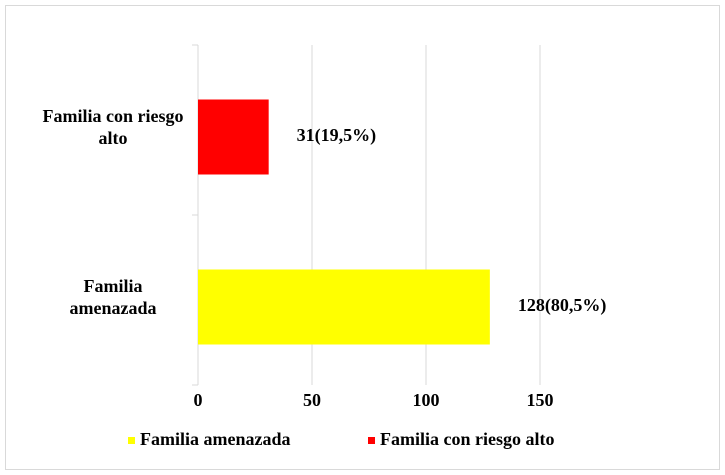 Image resolution: width=725 pixels, height=475 pixels. What do you see at coordinates (467, 439) in the screenshot?
I see `legend-label: Familia con riesgo alto` at bounding box center [467, 439].